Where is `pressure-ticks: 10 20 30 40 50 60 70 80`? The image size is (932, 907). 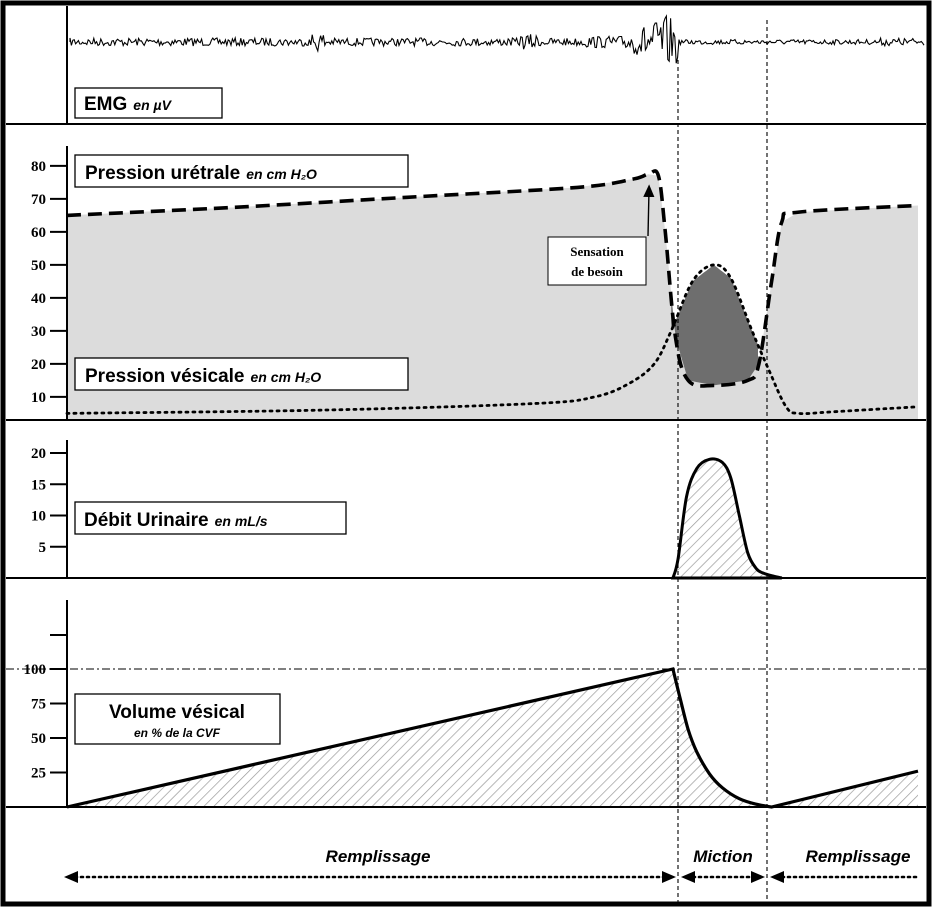 pressure-ticks: 10 20 30 40 50 60 70 80 is located at coordinates (49, 282).